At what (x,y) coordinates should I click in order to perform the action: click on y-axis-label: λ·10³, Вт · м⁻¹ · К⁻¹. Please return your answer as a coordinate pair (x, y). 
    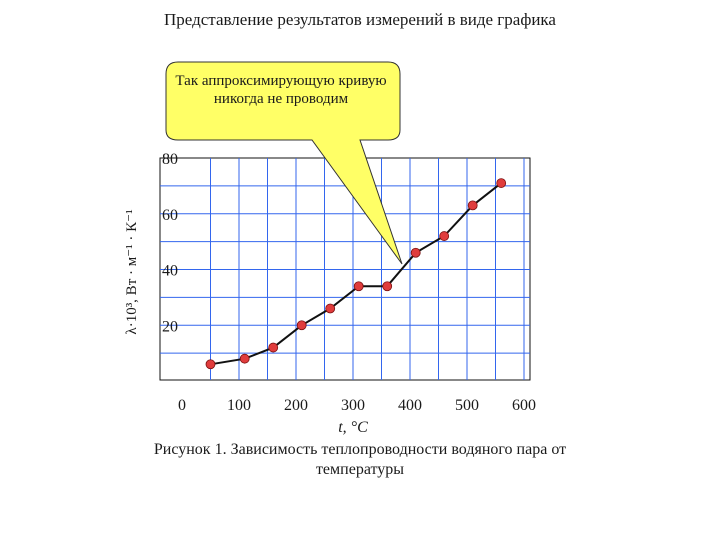
    Looking at the image, I should click on (132, 271).